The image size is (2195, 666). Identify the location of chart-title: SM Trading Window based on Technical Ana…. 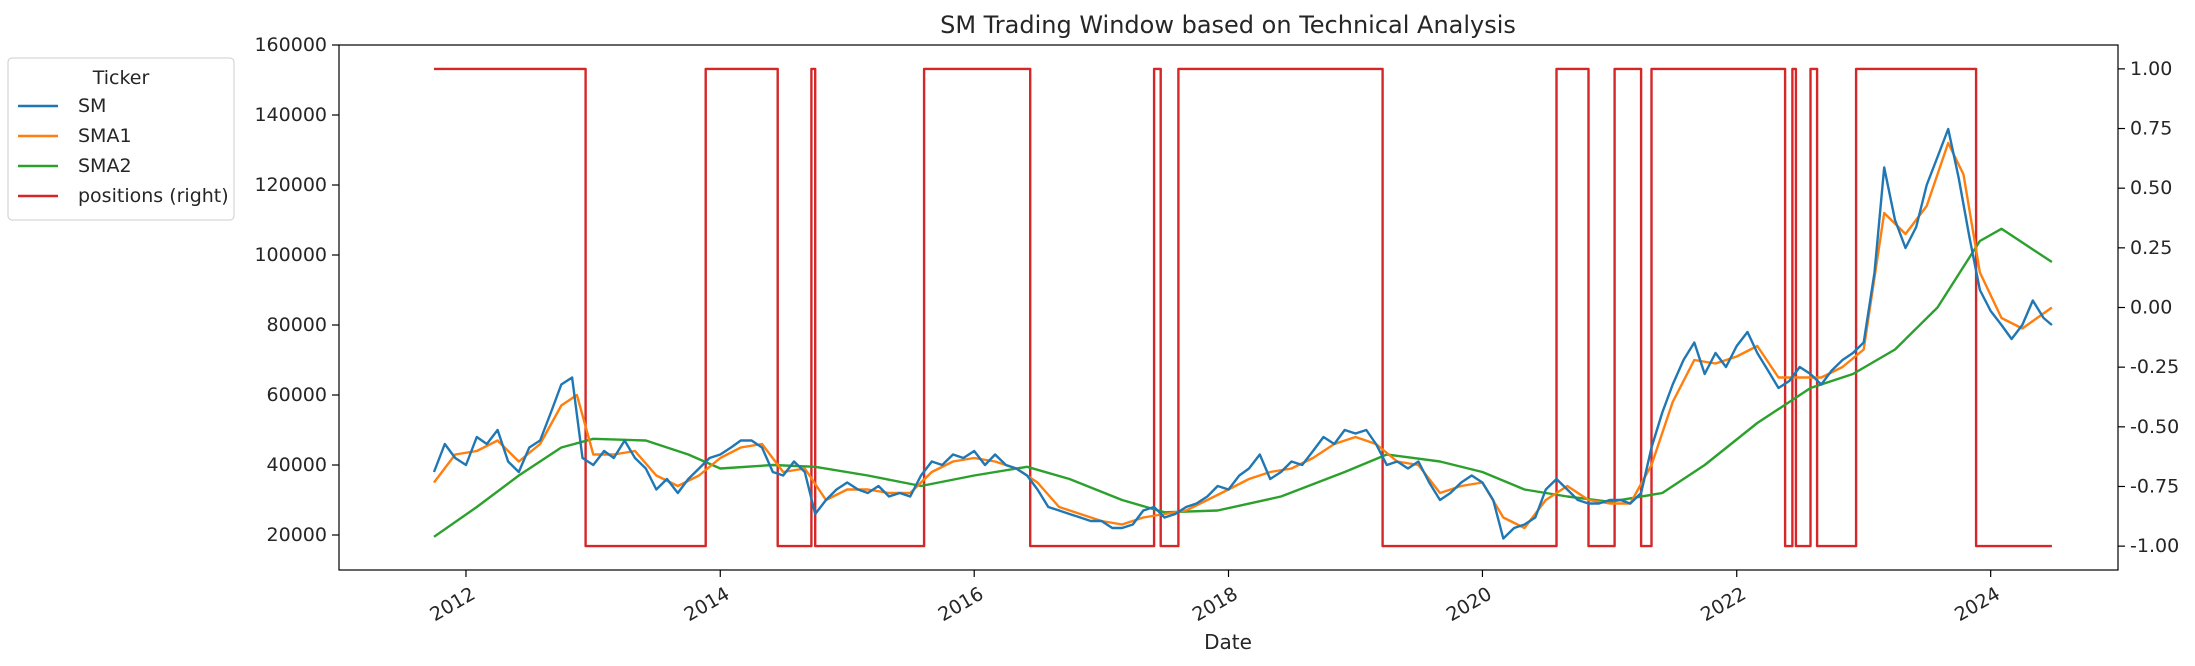
(1228, 25).